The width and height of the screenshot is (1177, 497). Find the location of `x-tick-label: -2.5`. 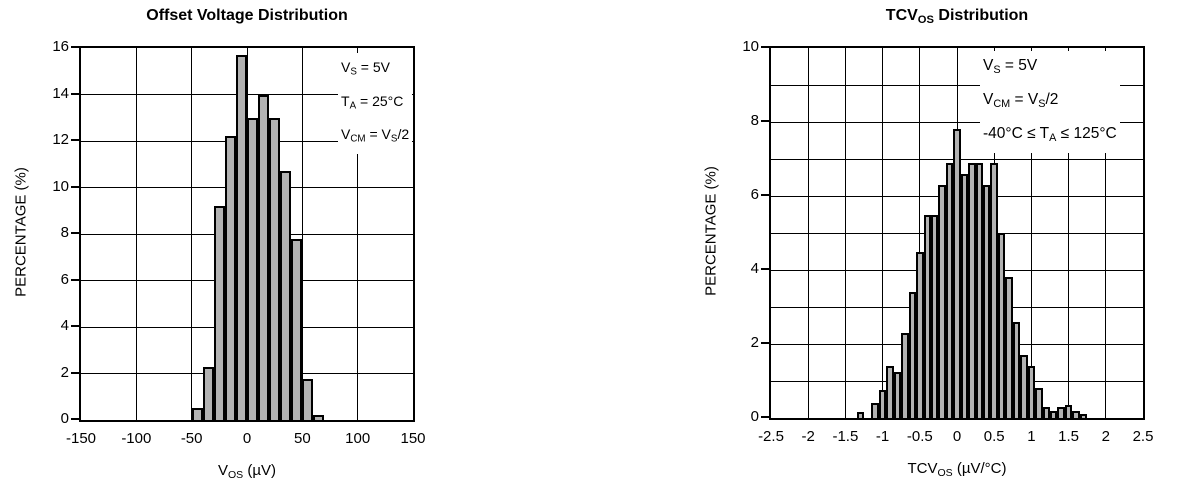

x-tick-label: -2.5 is located at coordinates (771, 436).